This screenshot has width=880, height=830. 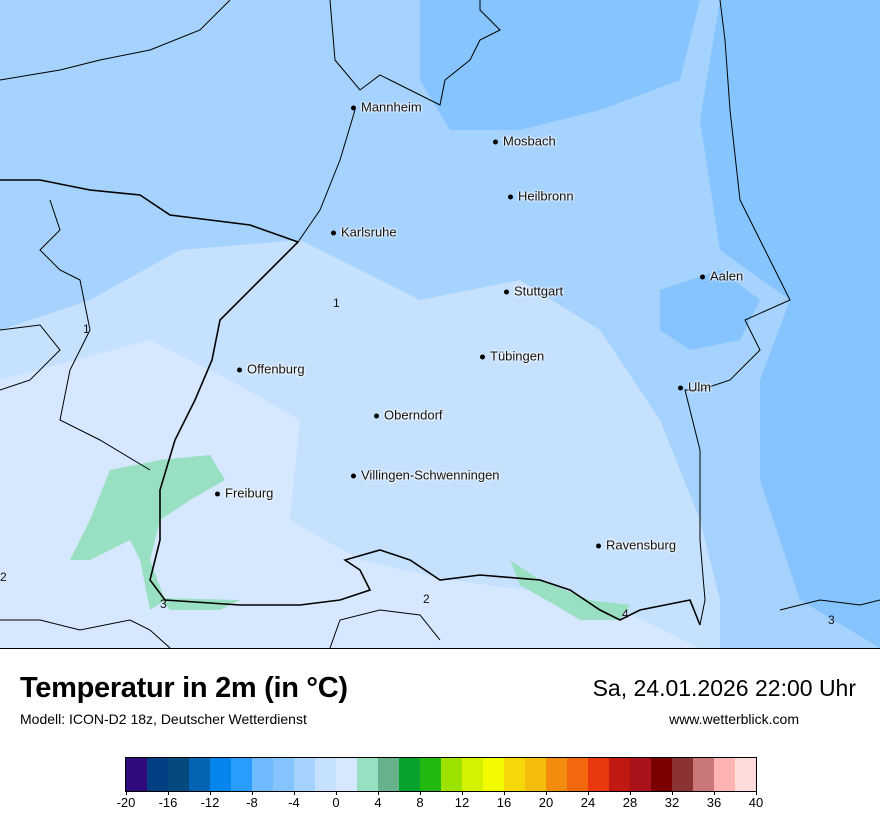 I want to click on city-heilbronn: Heilbronn, so click(x=541, y=196).